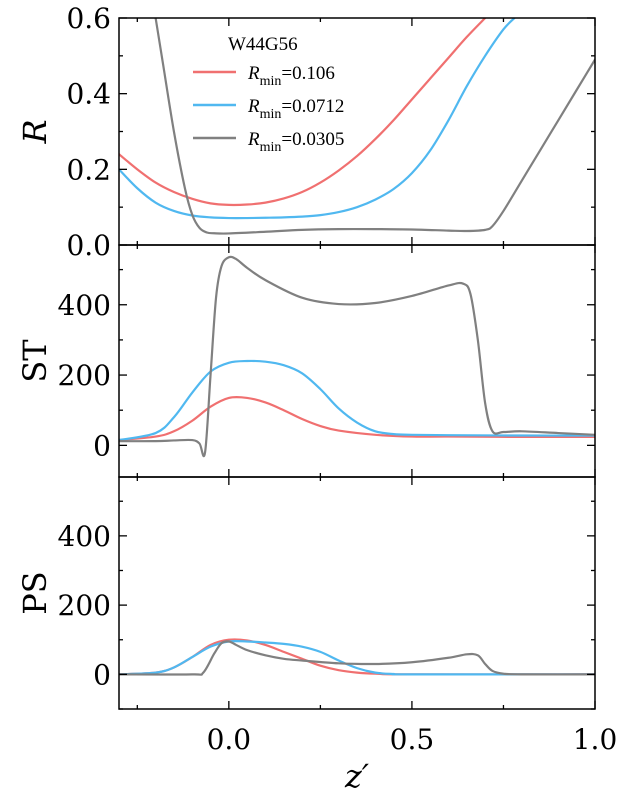 The height and width of the screenshot is (794, 623). Describe the element at coordinates (291, 76) in the screenshot. I see `legend-entry: Rmin=0.106` at that location.